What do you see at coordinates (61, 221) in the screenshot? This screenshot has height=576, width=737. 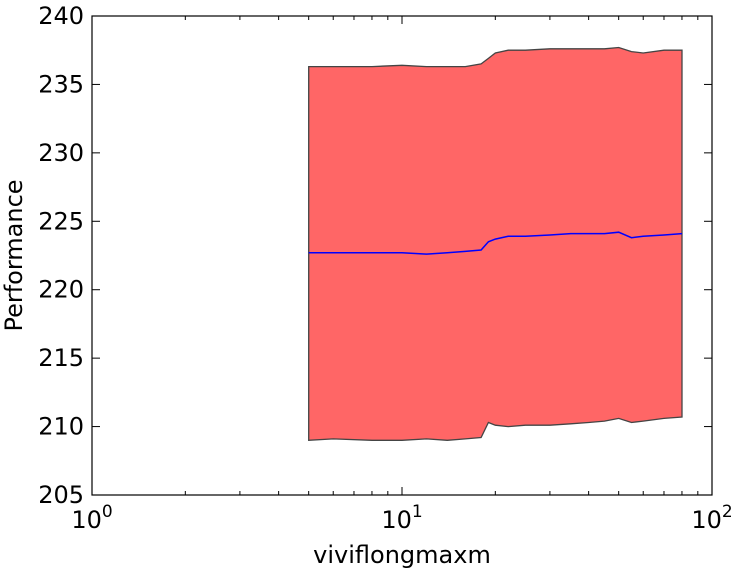 I see `y-tick-label: 225` at bounding box center [61, 221].